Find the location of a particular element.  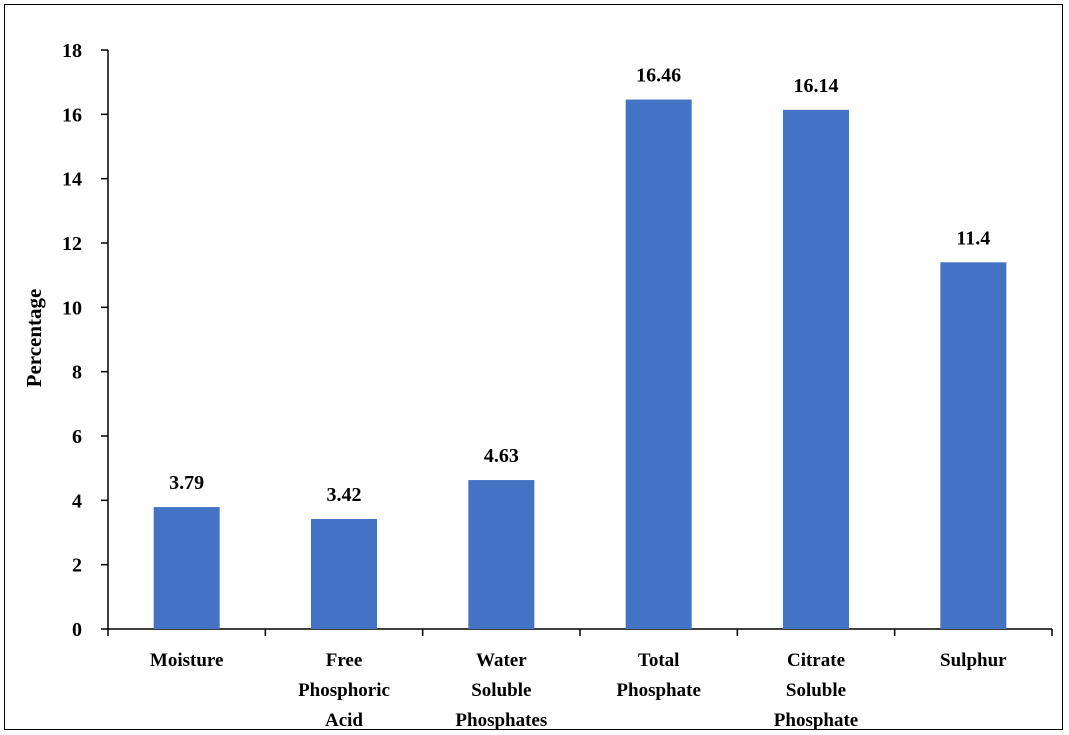

x-tick-label-line: Sulphur is located at coordinates (973, 660).